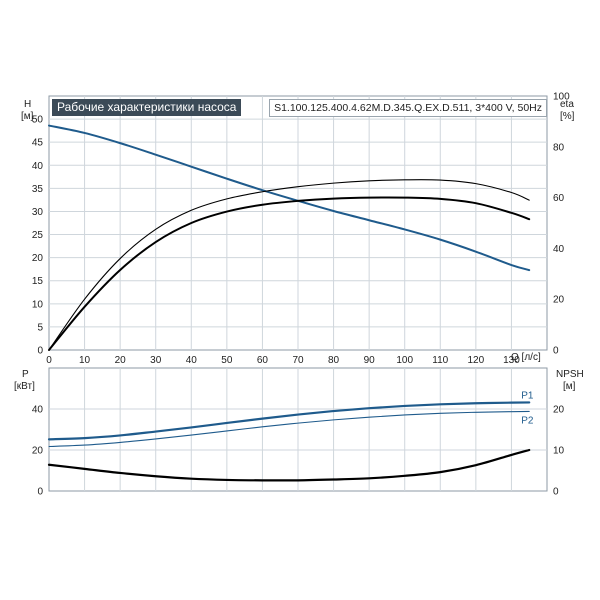 The width and height of the screenshot is (600, 600). What do you see at coordinates (192, 360) in the screenshot?
I see `x-tick-label: 40` at bounding box center [192, 360].